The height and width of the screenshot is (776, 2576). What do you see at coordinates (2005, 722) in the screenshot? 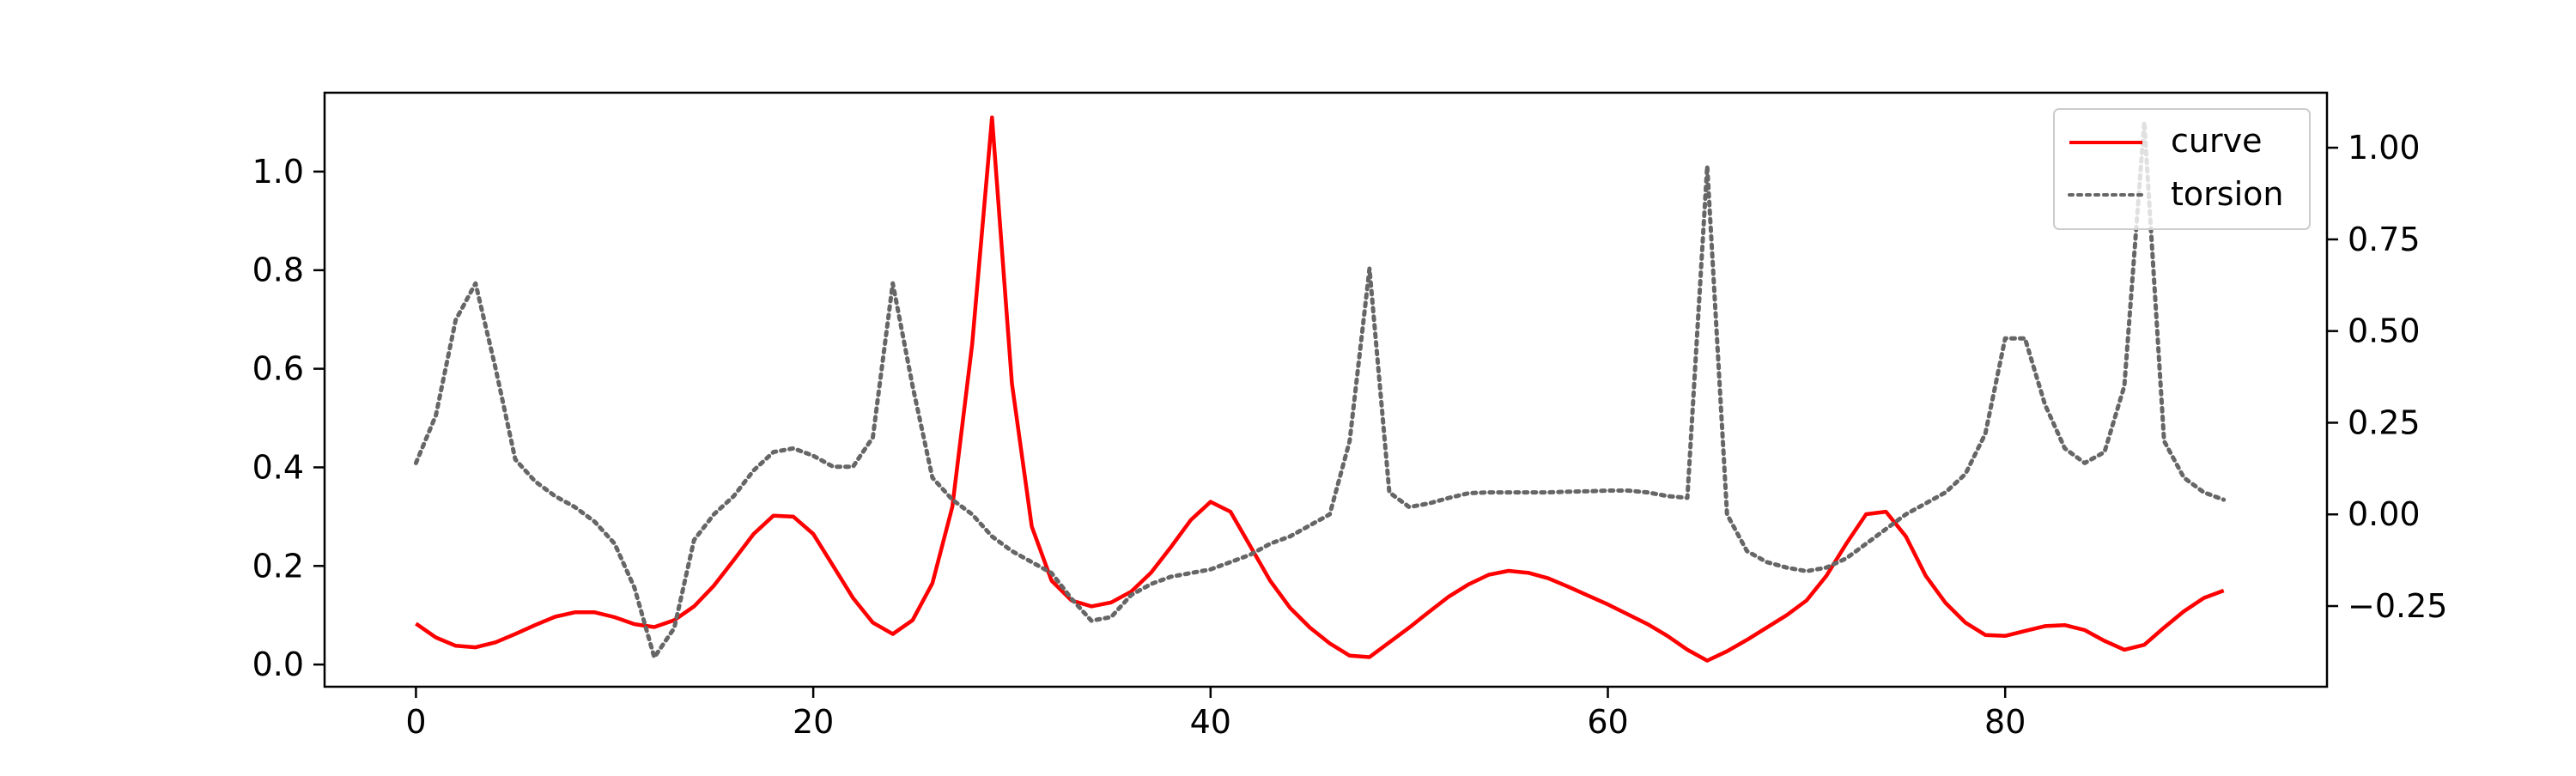
I see `x-tick-label: 80` at bounding box center [2005, 722].